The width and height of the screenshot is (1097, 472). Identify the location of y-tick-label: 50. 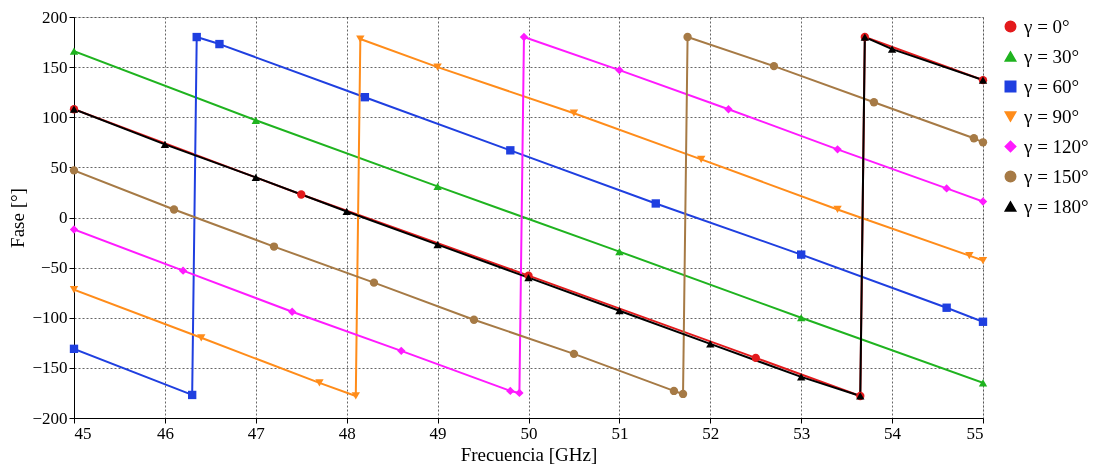
(59, 167).